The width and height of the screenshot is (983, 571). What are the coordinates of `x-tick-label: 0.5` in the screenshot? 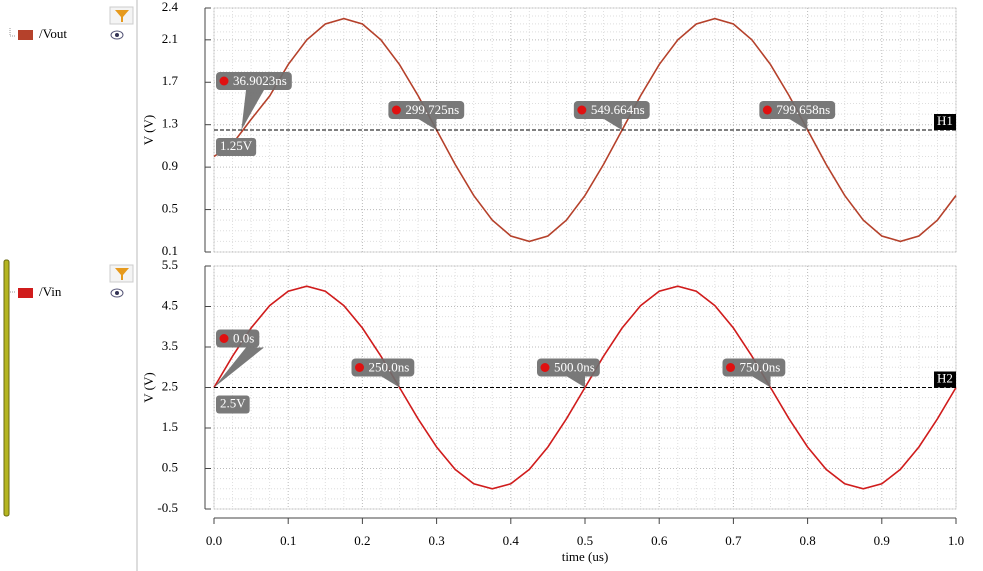 It's located at (585, 540).